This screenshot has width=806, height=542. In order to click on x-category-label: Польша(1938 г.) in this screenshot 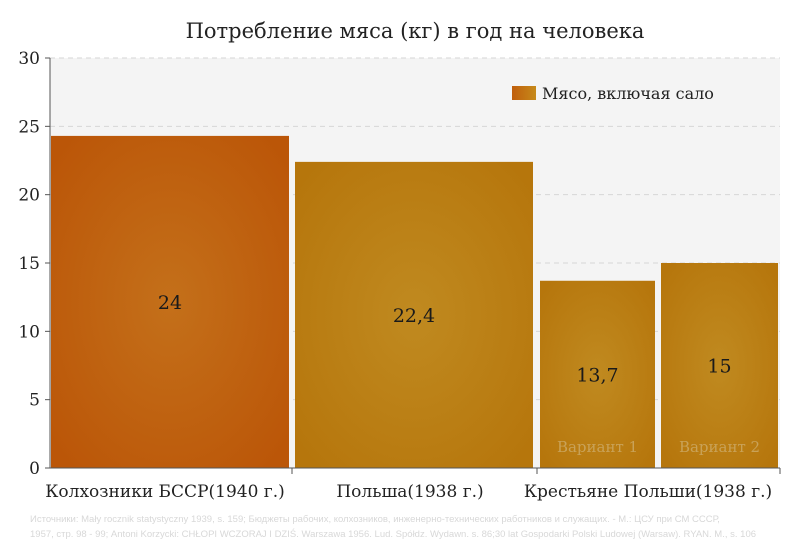, I will do `click(409, 492)`.